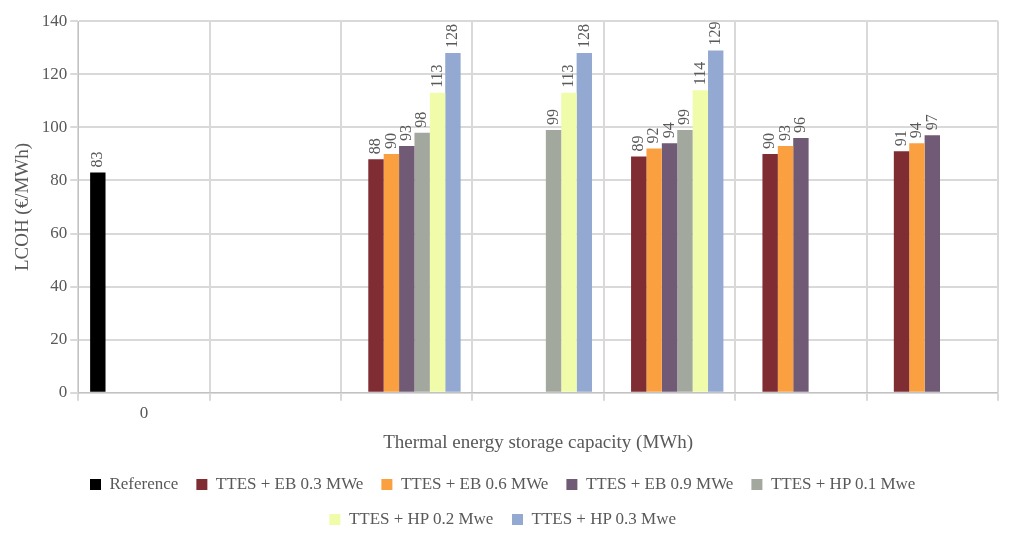 This screenshot has width=1017, height=547. Describe the element at coordinates (699, 73) in the screenshot. I see `data-label: 114` at that location.